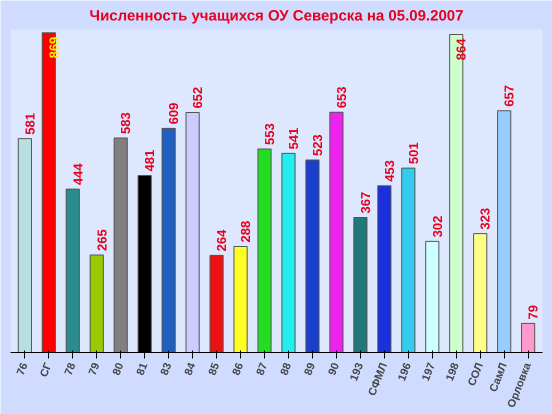  I want to click on x-tick-label: 80, so click(118, 369).